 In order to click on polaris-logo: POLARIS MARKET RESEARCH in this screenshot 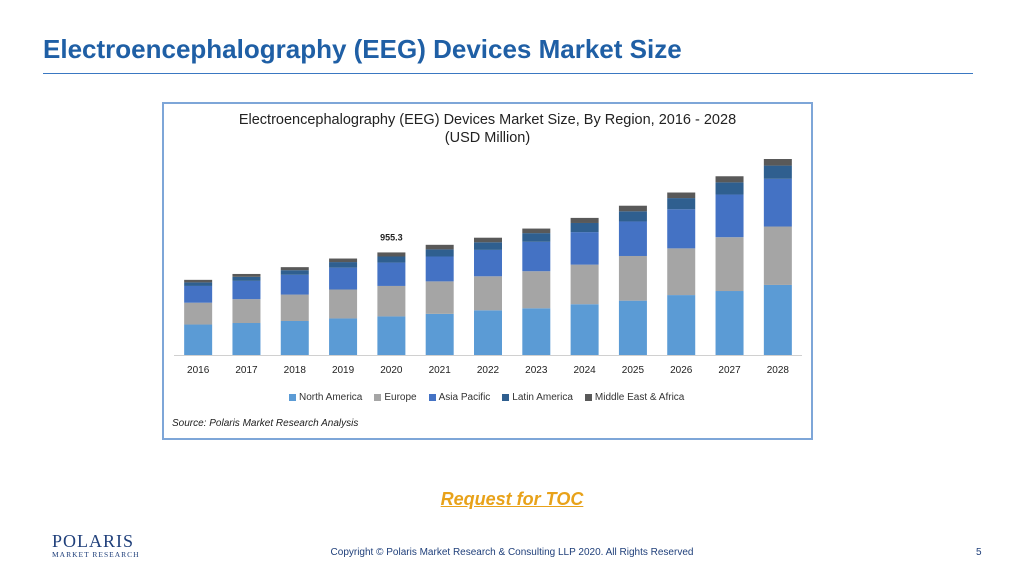, I will do `click(96, 545)`.